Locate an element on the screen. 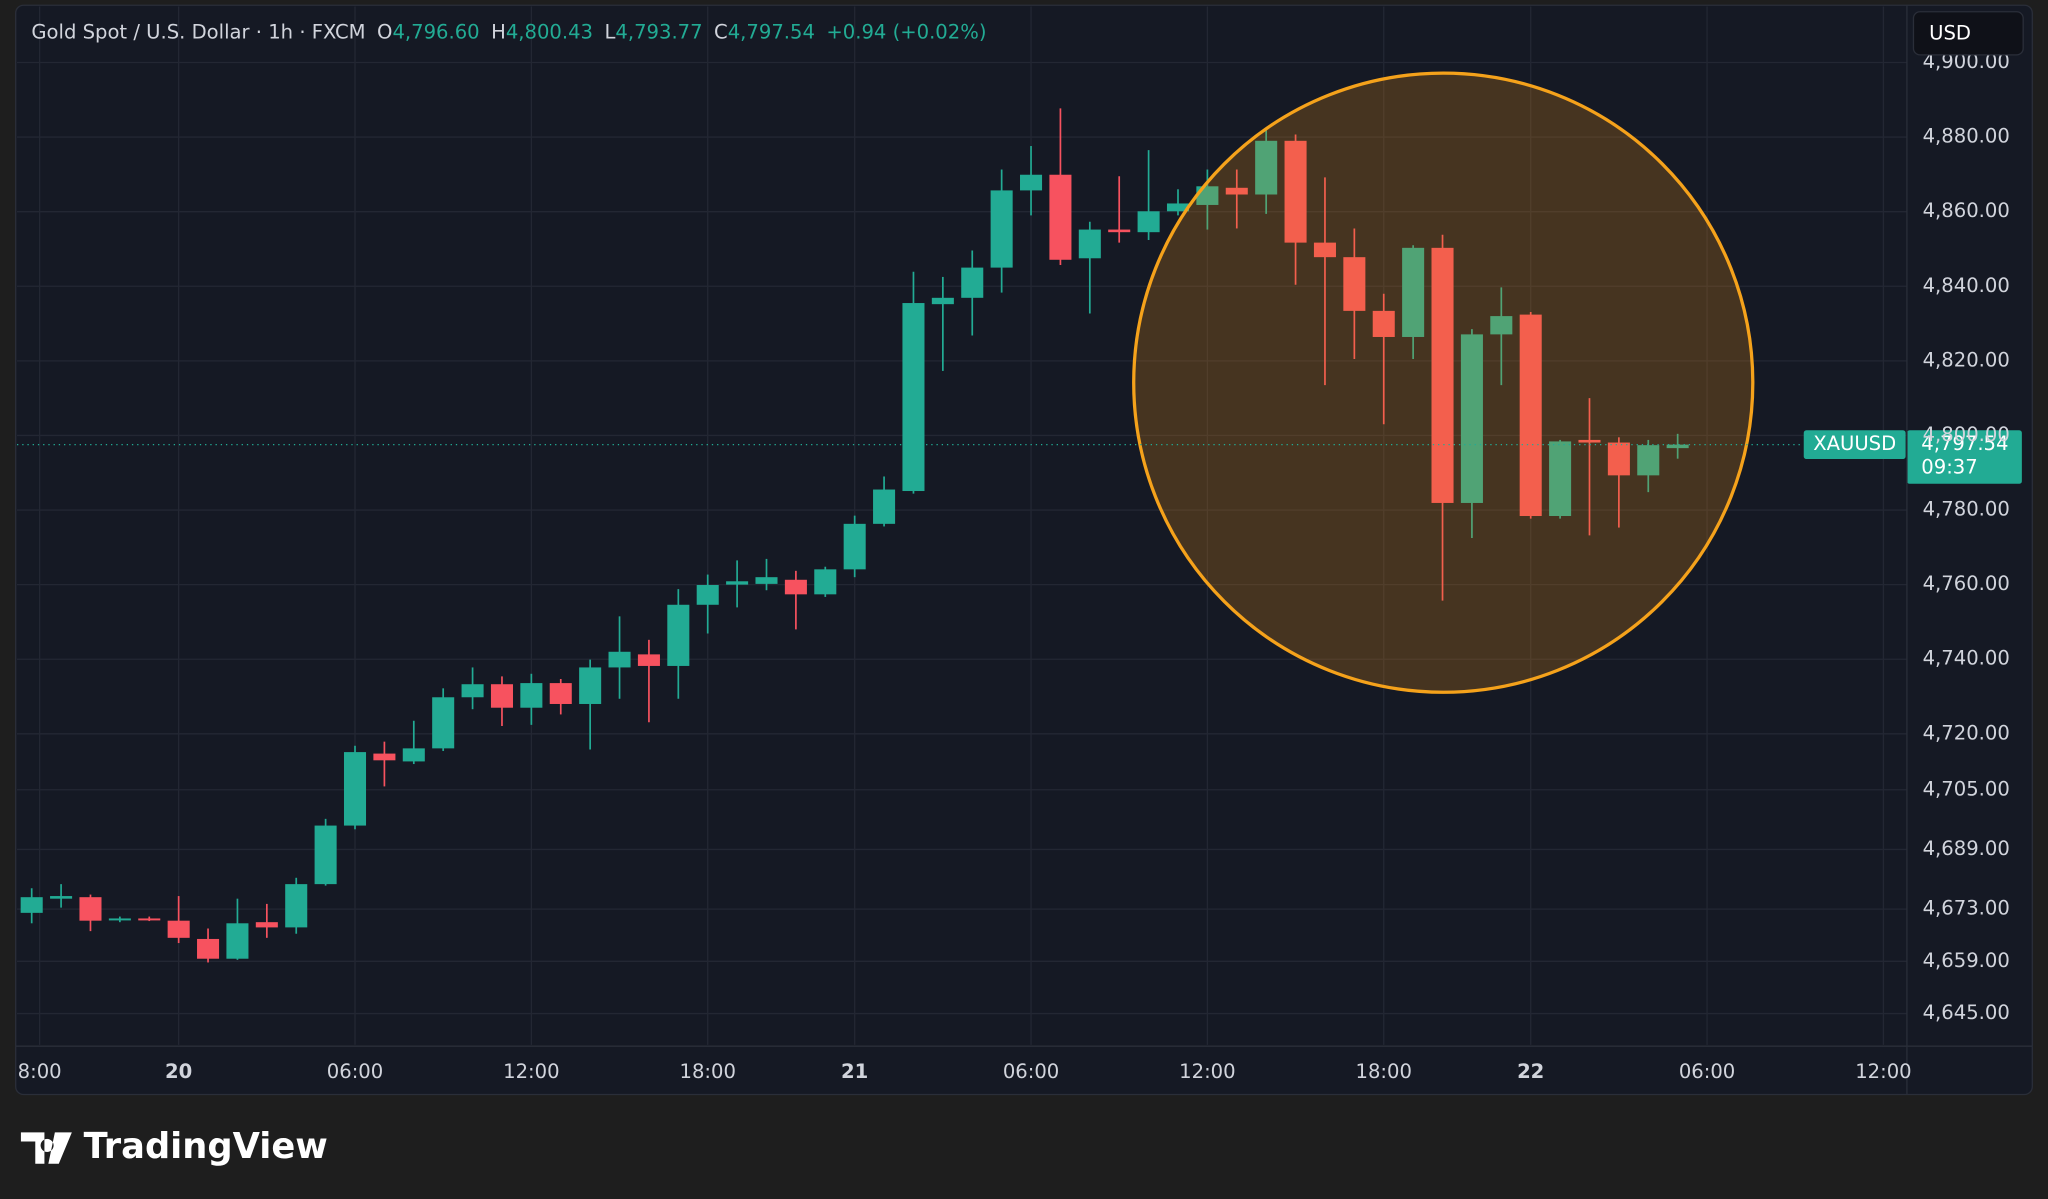 This screenshot has height=1199, width=2048. y-tick-label: 4,689.00 is located at coordinates (1966, 848).